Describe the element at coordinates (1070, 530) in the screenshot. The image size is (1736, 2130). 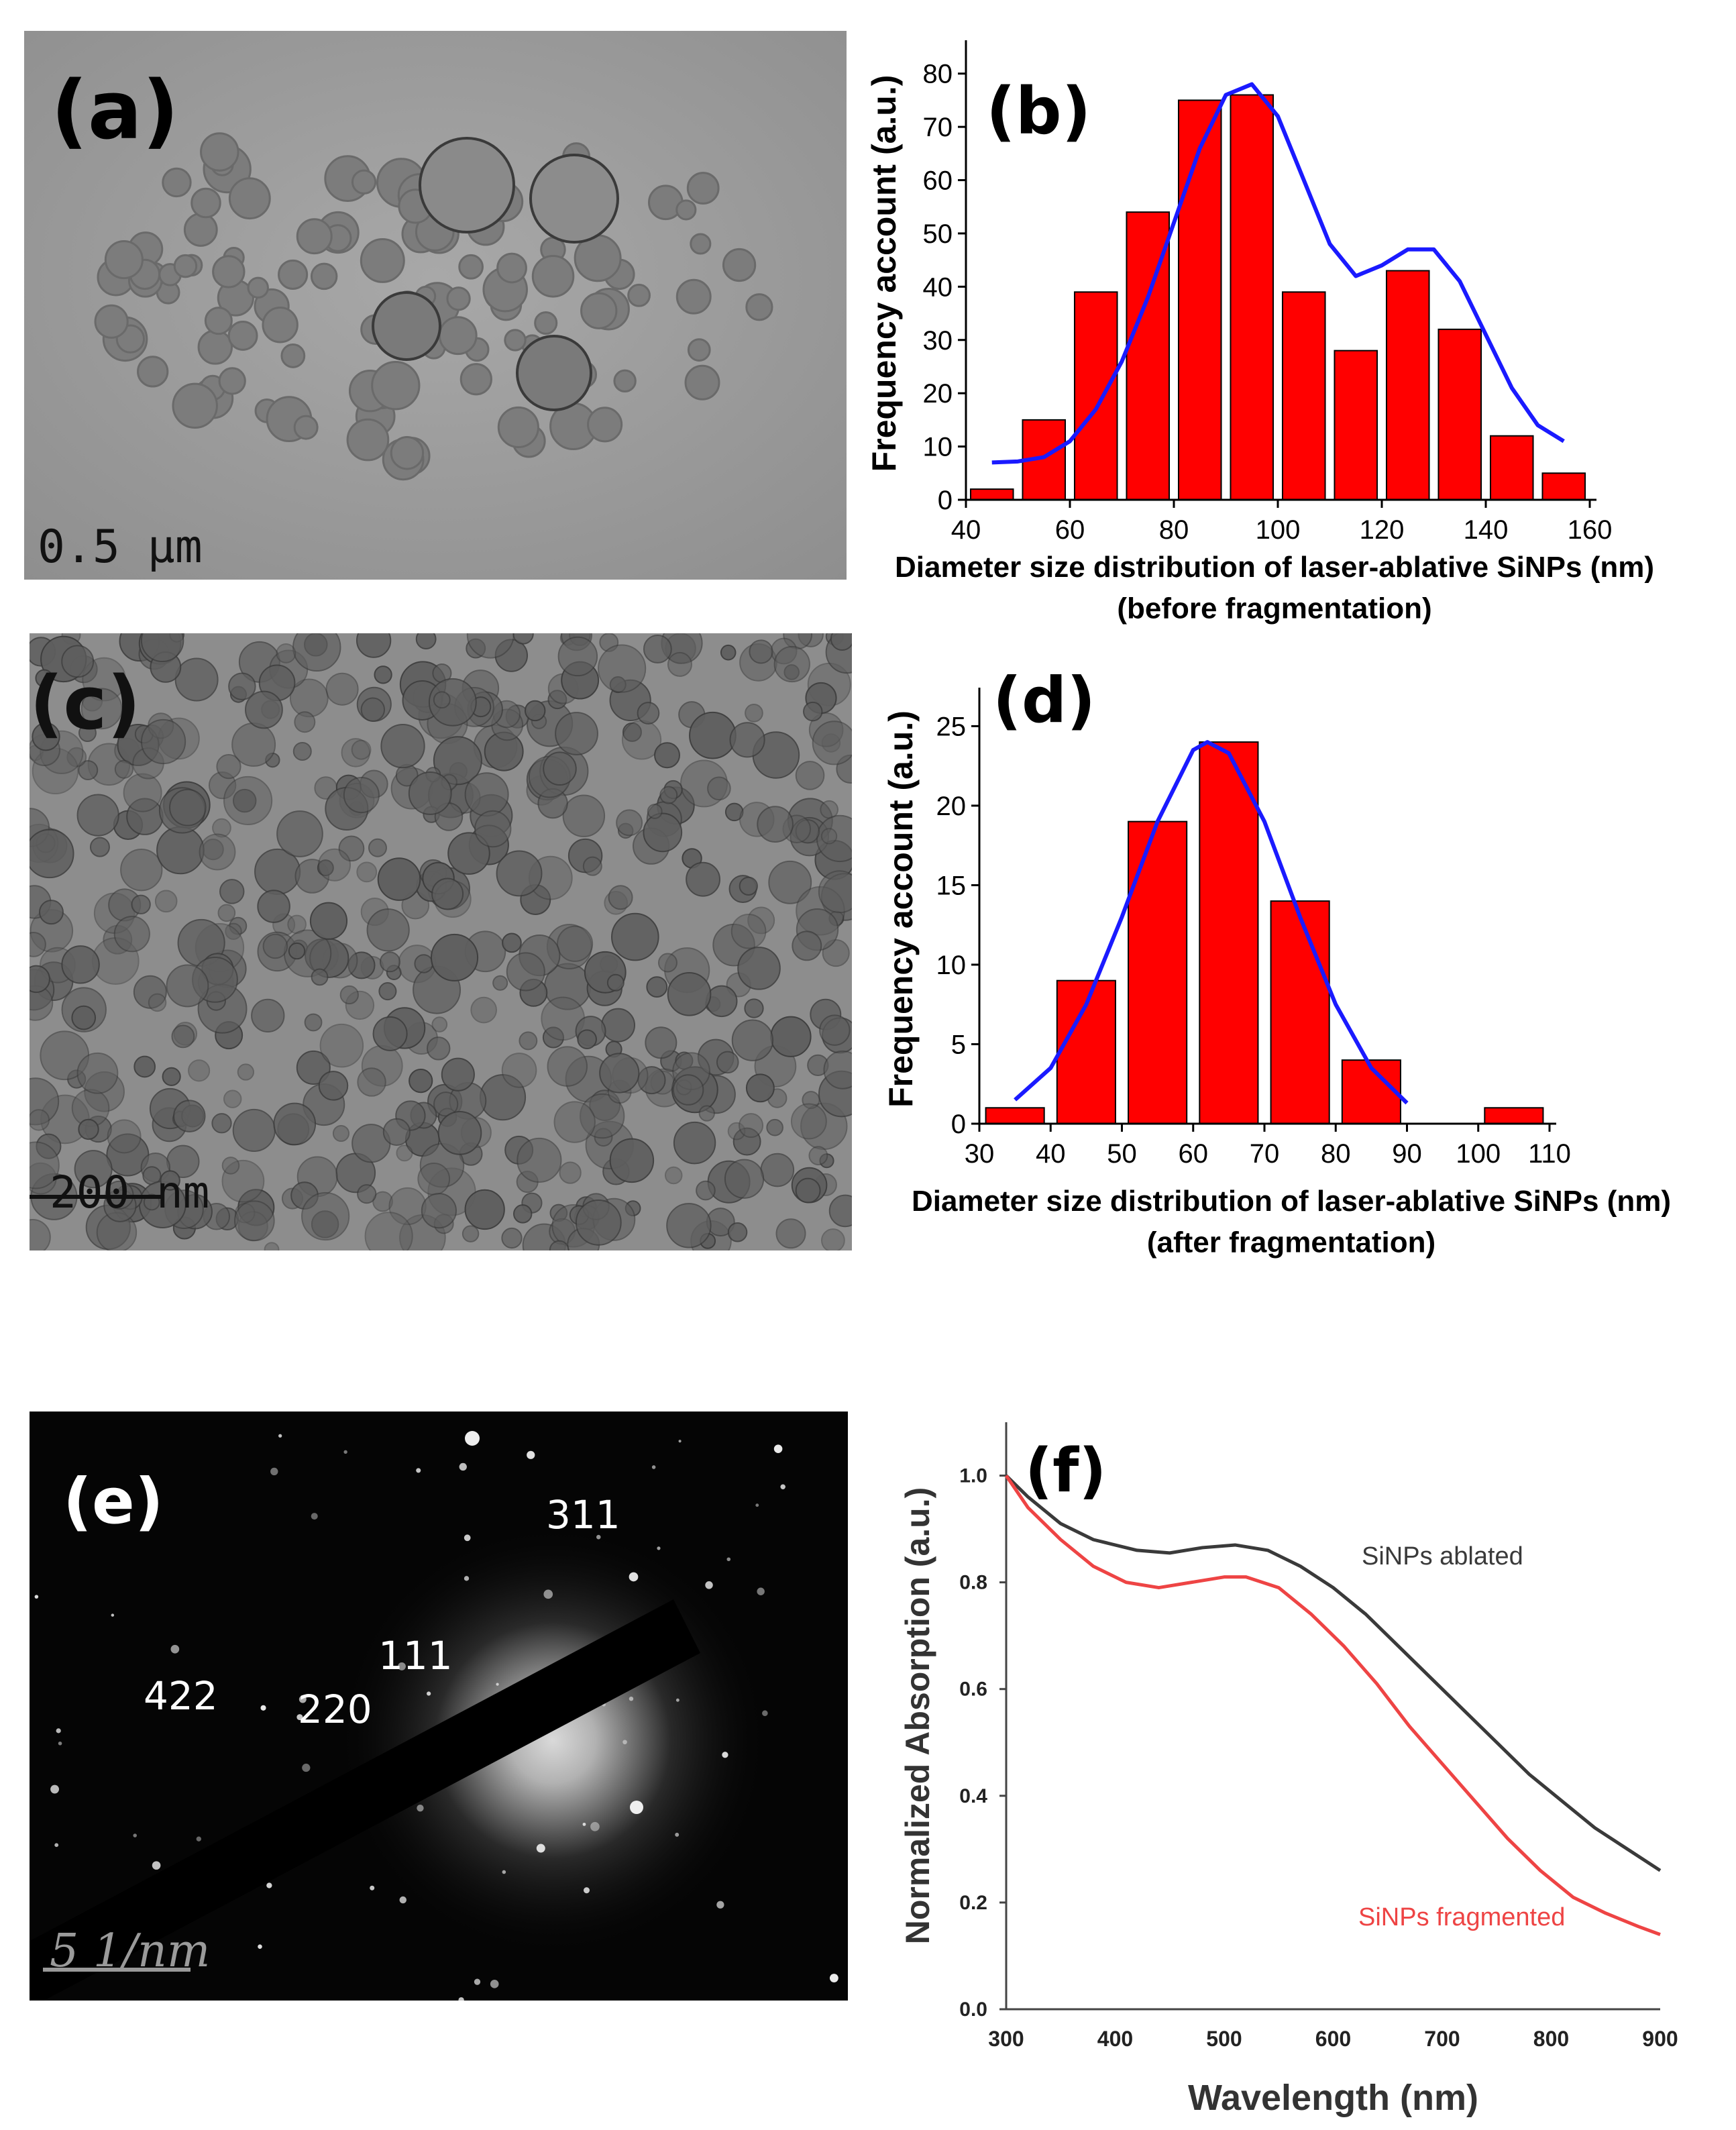
I see `x-tick-label-b-60: 60` at that location.